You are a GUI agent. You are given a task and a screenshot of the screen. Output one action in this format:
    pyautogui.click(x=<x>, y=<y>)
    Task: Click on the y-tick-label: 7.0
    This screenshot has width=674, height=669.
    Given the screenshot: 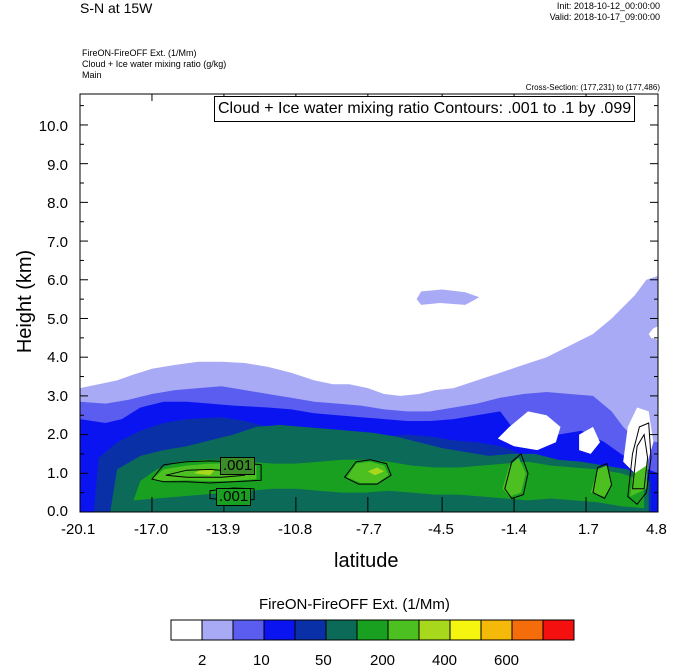 What is the action you would take?
    pyautogui.click(x=57, y=242)
    